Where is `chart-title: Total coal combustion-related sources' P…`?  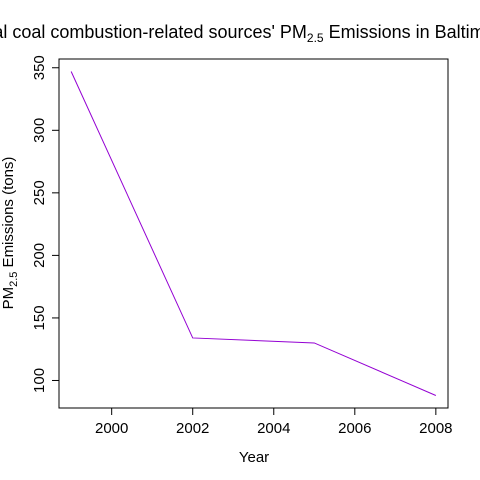
chart-title: Total coal combustion-related sources' P… is located at coordinates (240, 33).